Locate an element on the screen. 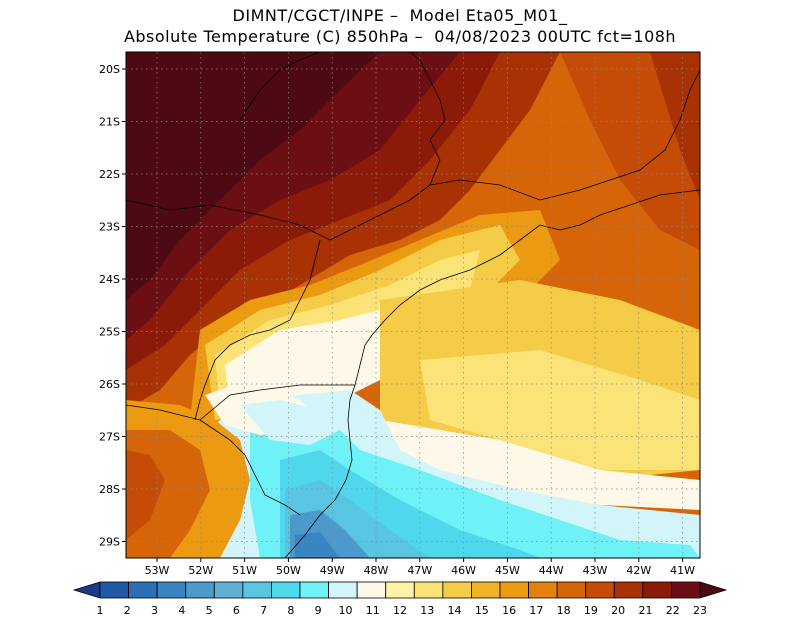 This screenshot has width=800, height=618. lon-tick-label: 44W is located at coordinates (551, 570).